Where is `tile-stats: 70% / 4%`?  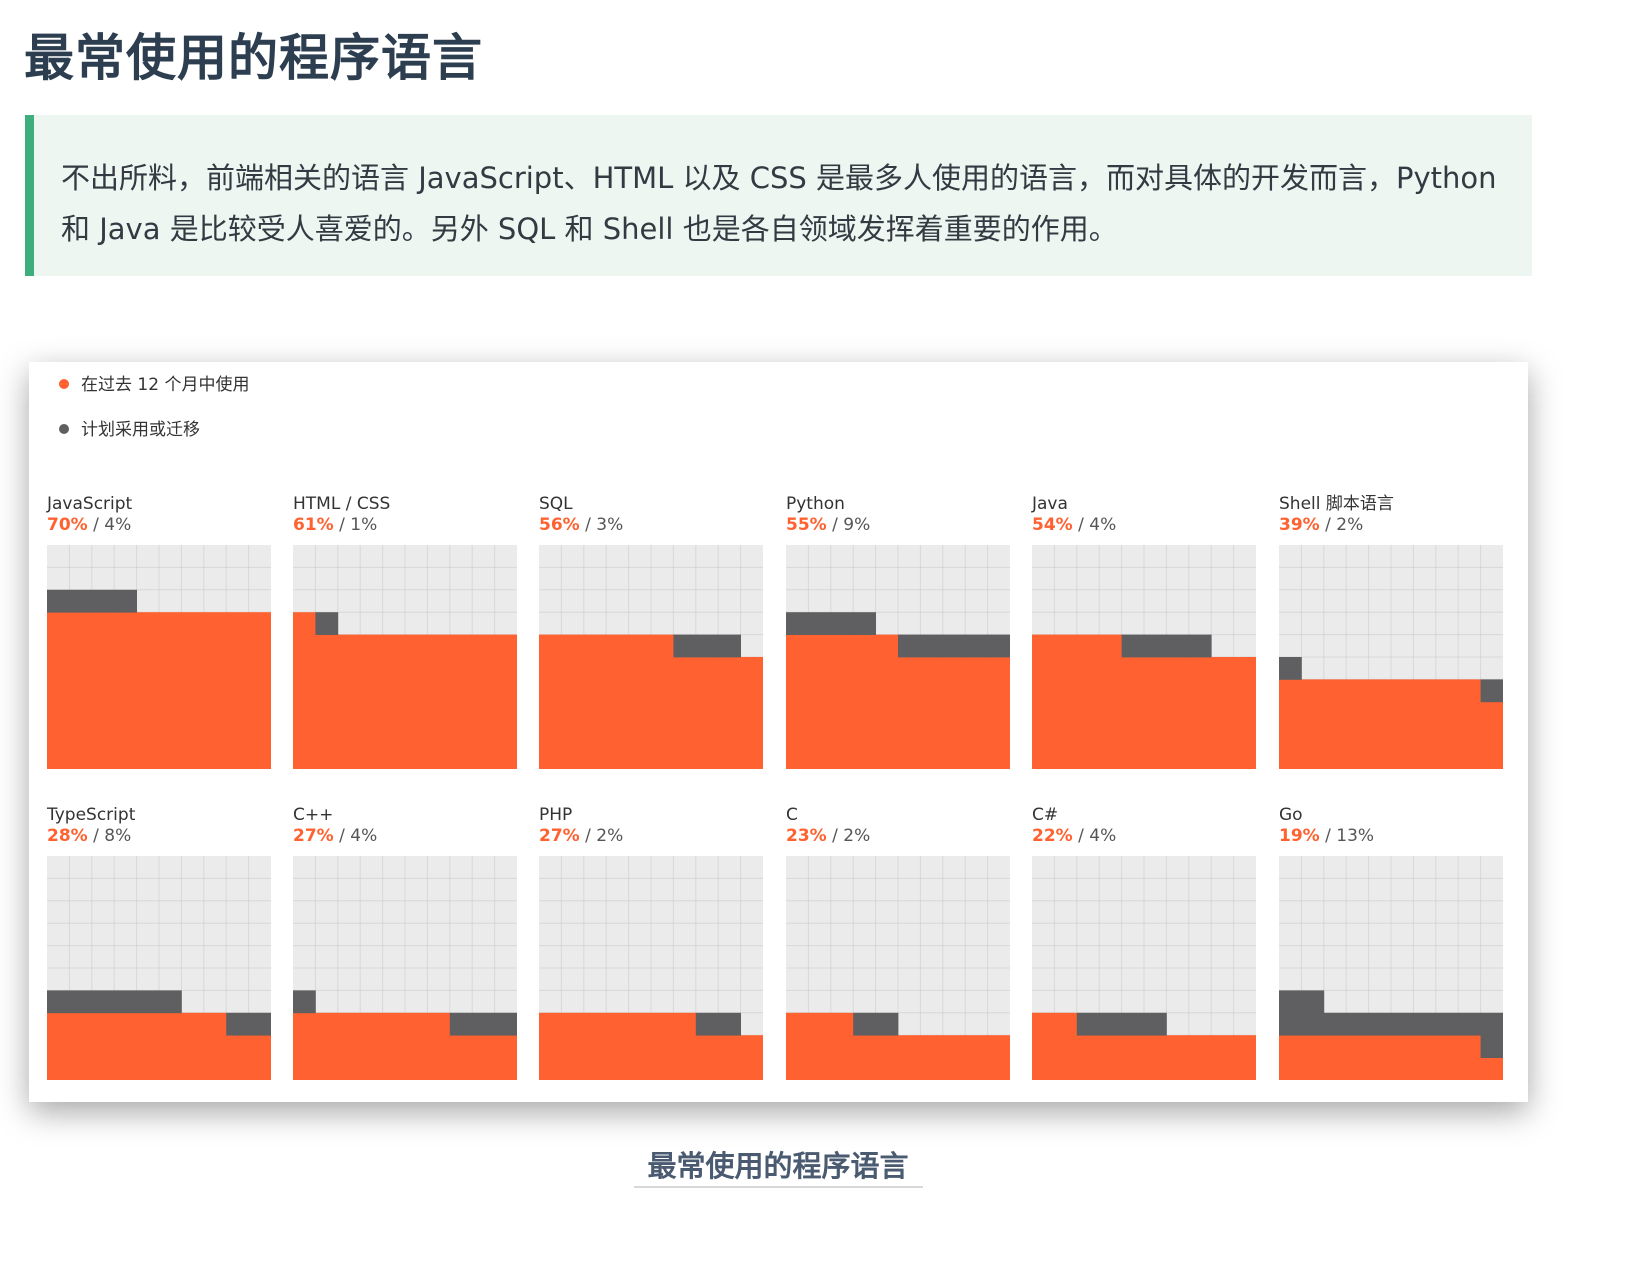
tile-stats: 70% / 4% is located at coordinates (89, 525).